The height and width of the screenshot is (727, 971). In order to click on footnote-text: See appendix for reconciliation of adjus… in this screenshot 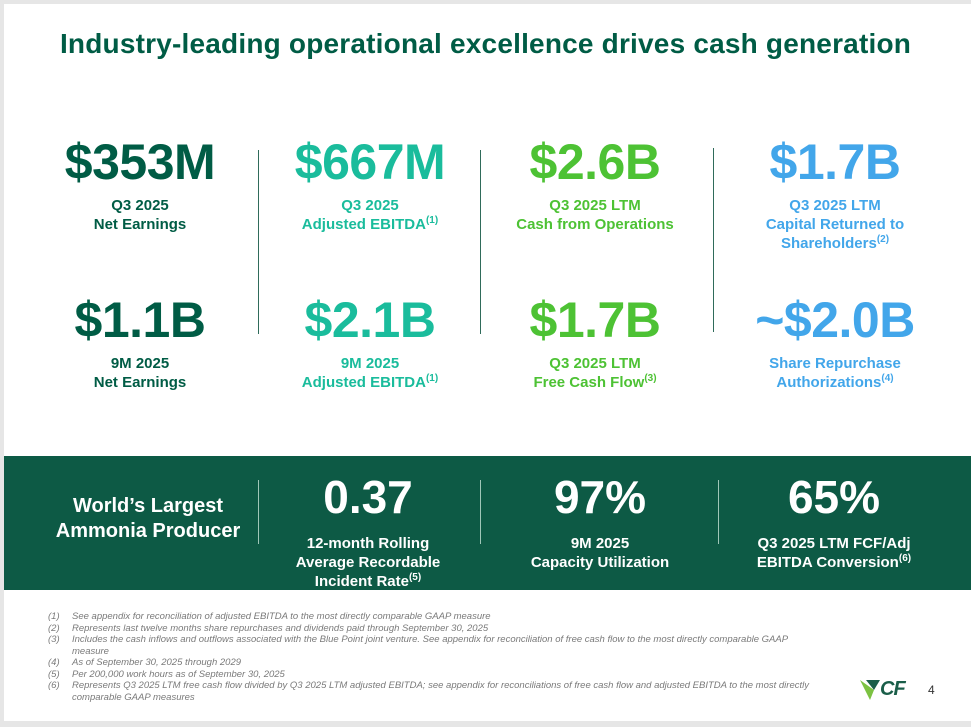, I will do `click(281, 616)`.